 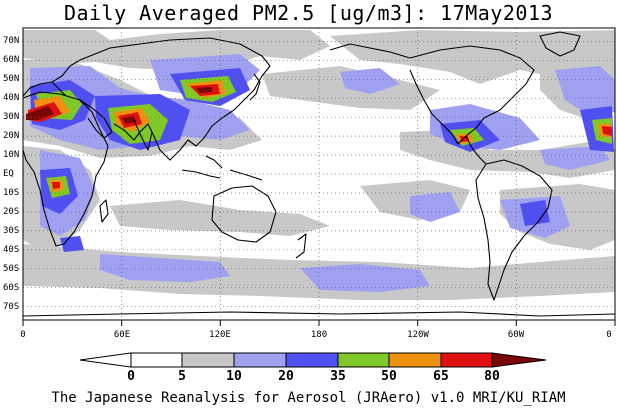 I want to click on lat-label-60s: 60S, so click(x=11, y=288).